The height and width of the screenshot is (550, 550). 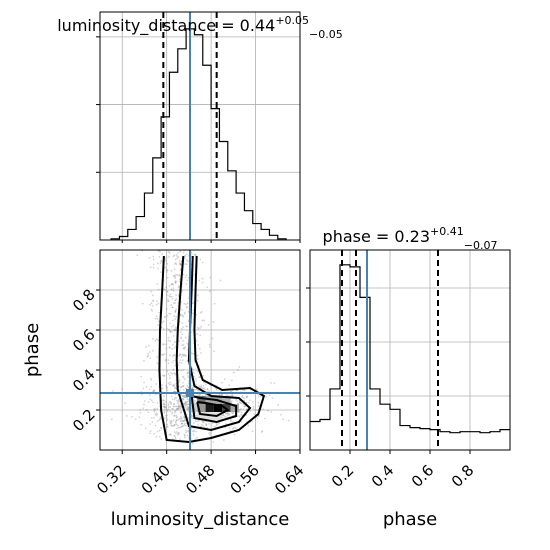 I want to click on joint-truth-marker, so click(x=190, y=393).